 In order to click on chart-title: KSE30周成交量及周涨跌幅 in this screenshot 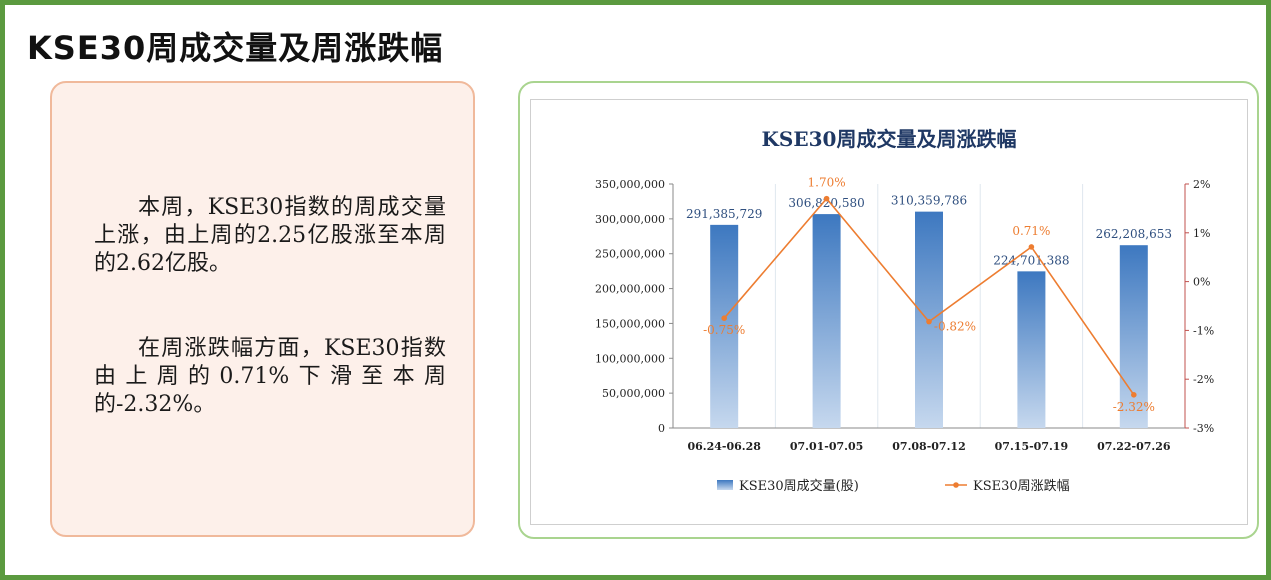, I will do `click(889, 139)`.